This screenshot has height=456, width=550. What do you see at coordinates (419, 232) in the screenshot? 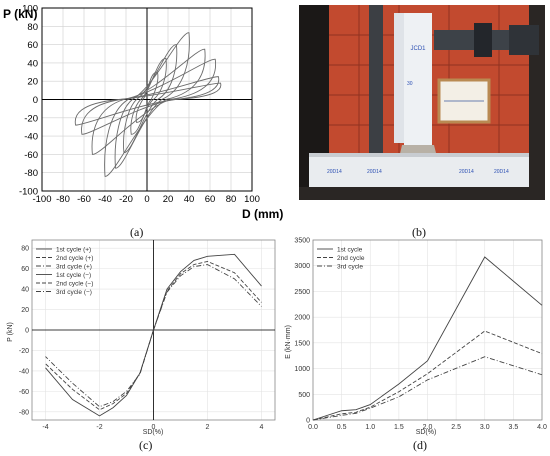
I see `caption-b: (b)` at bounding box center [419, 232].